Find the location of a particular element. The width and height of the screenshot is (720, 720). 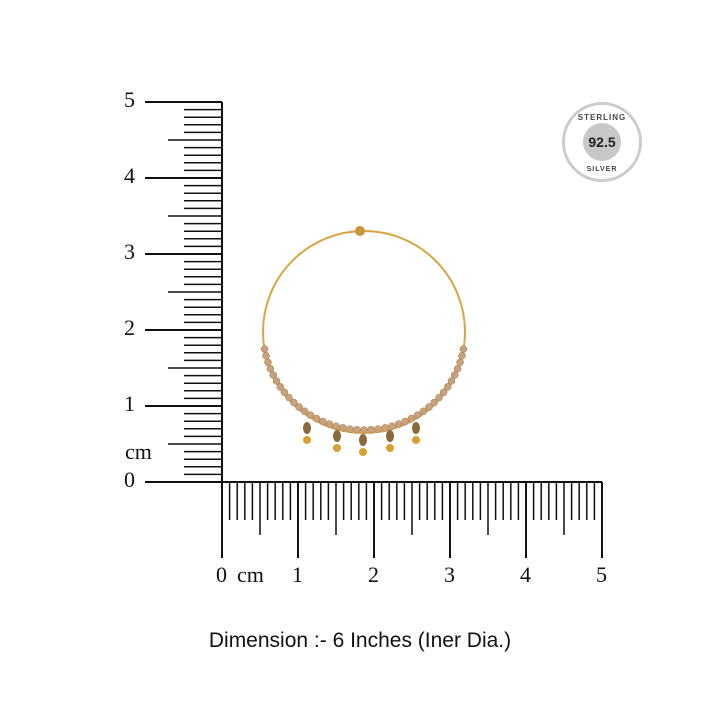

vertical-ruler-label: 5 is located at coordinates (129, 99).